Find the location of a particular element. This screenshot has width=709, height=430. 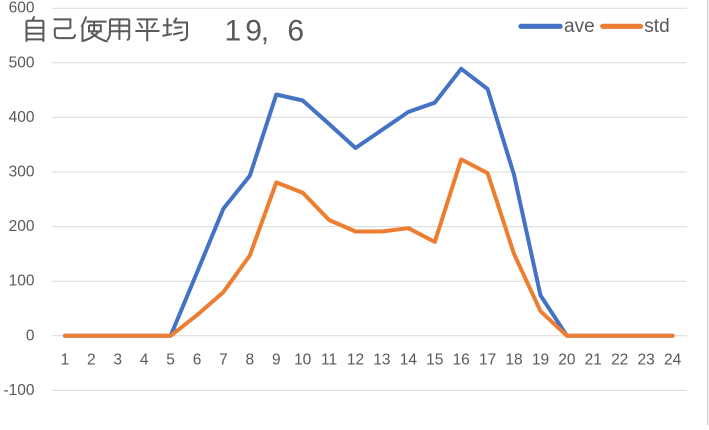

svg-text: 600 is located at coordinates (22, 8).